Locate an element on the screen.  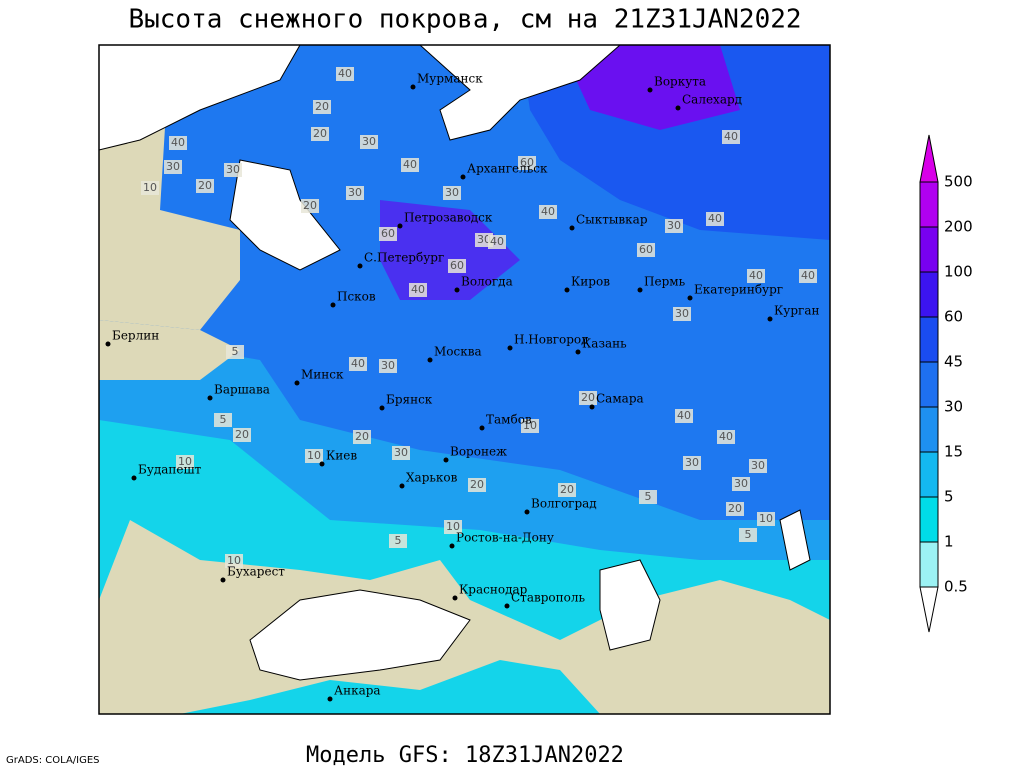
city-label: Брянск is located at coordinates (409, 400).